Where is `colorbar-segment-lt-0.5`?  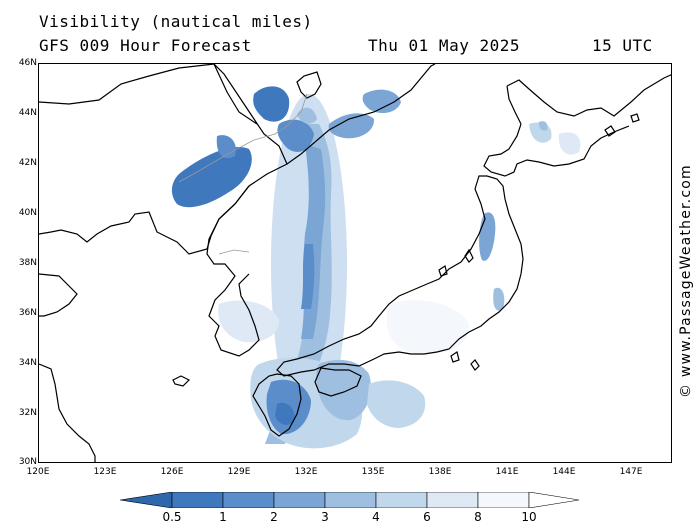
colorbar-segment-lt-0.5 is located at coordinates (146, 500).